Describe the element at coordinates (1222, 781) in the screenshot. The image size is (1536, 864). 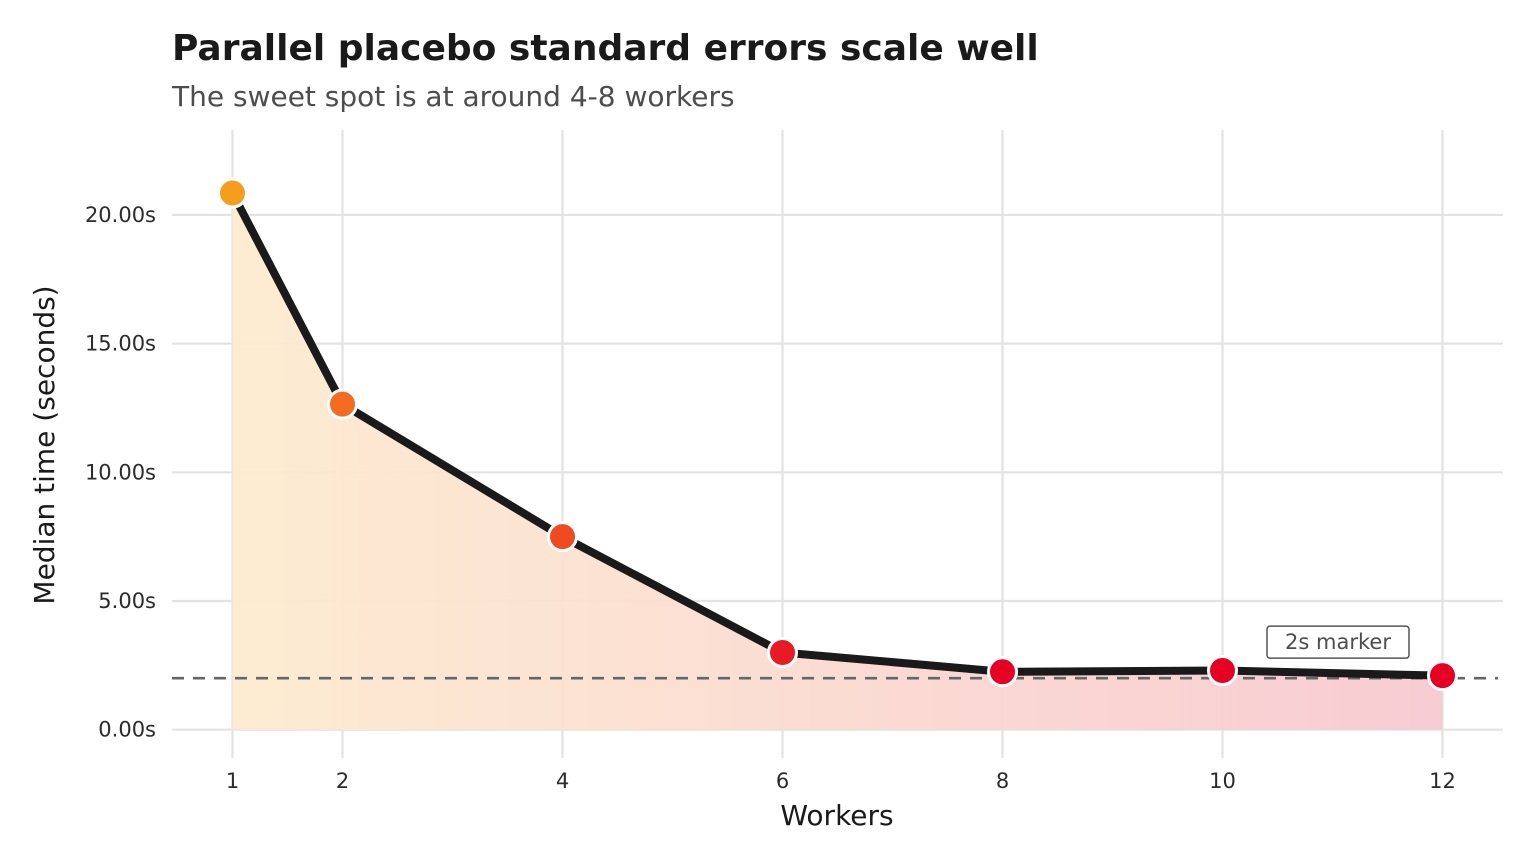
I see `x-tick-label: 10` at that location.